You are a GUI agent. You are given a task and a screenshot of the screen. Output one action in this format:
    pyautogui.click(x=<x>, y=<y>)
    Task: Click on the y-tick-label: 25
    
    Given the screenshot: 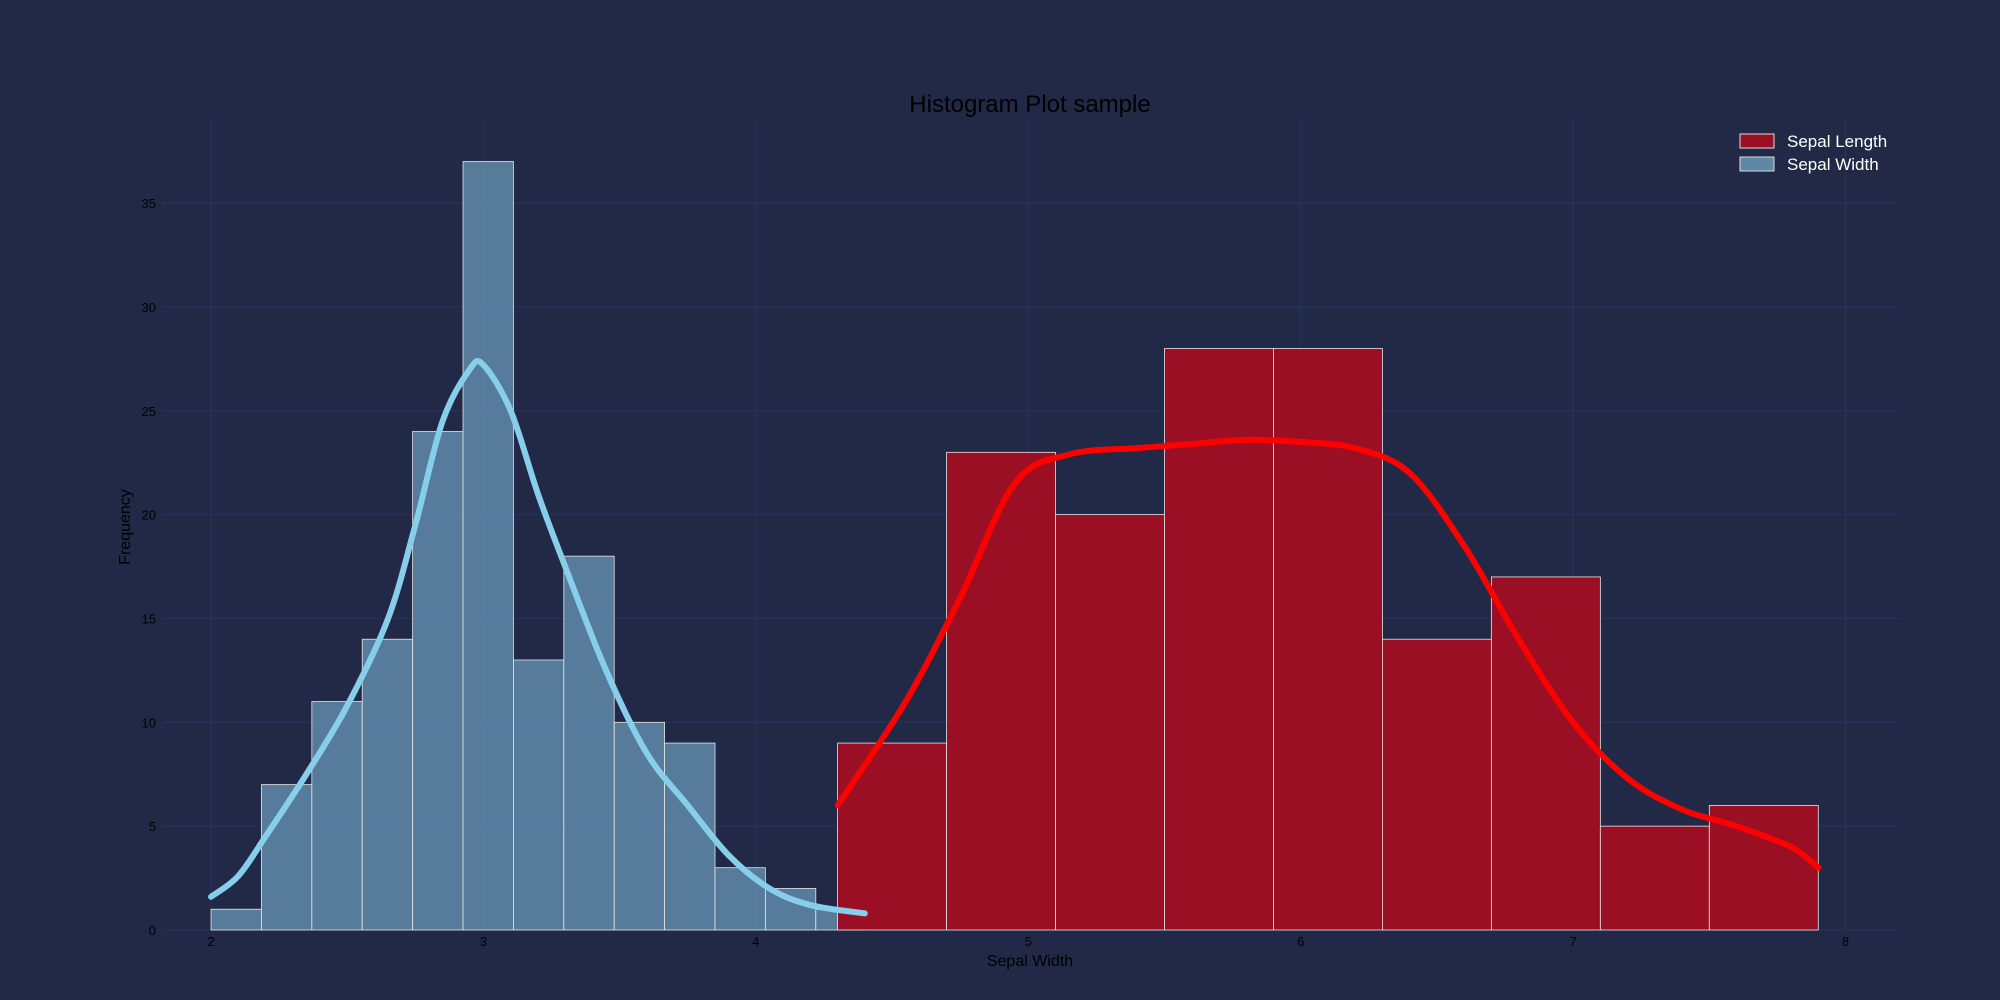 What is the action you would take?
    pyautogui.click(x=149, y=411)
    